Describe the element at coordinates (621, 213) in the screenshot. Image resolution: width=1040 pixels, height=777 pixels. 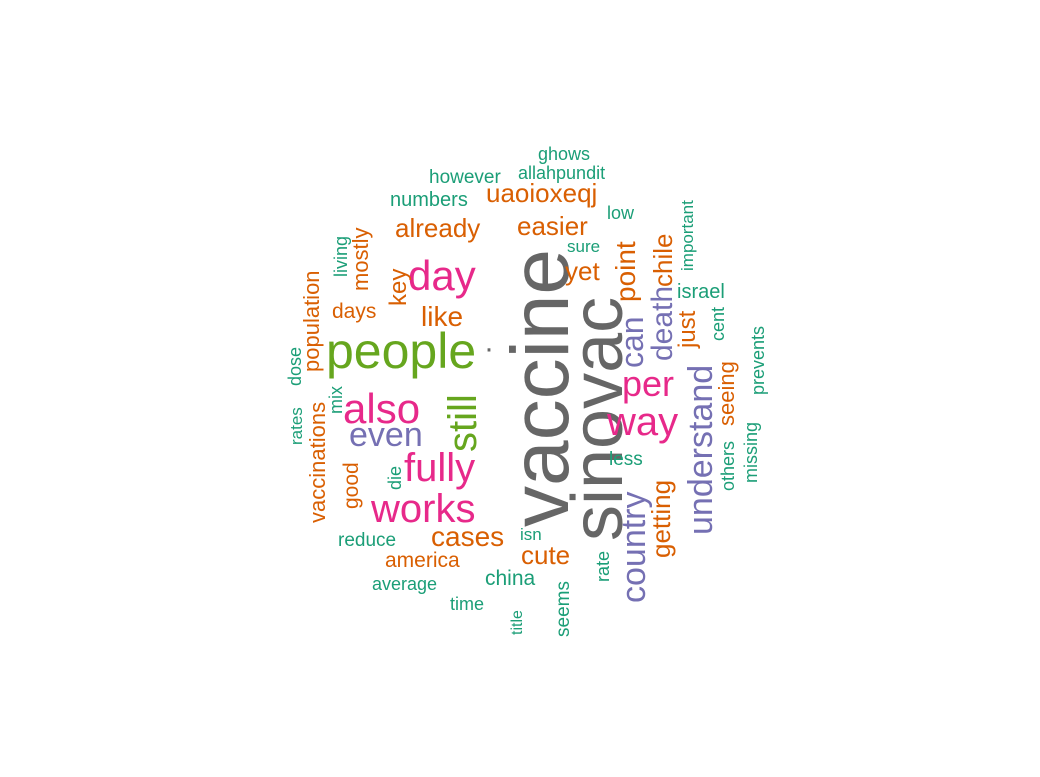
I see `word-low: low` at that location.